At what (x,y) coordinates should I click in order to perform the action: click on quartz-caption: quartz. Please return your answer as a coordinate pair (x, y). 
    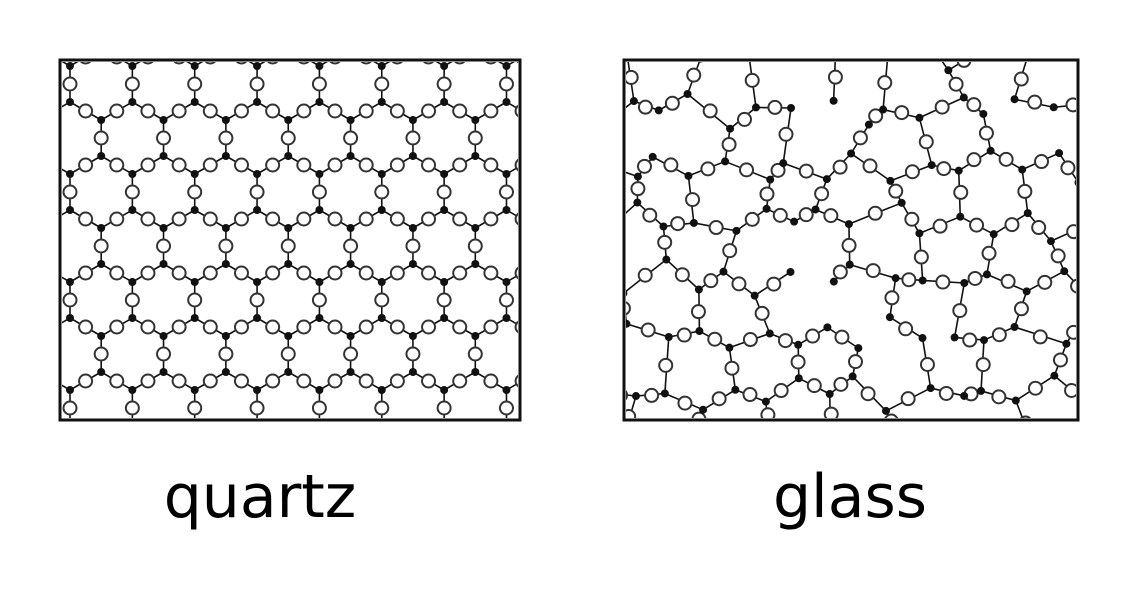
    Looking at the image, I should click on (260, 497).